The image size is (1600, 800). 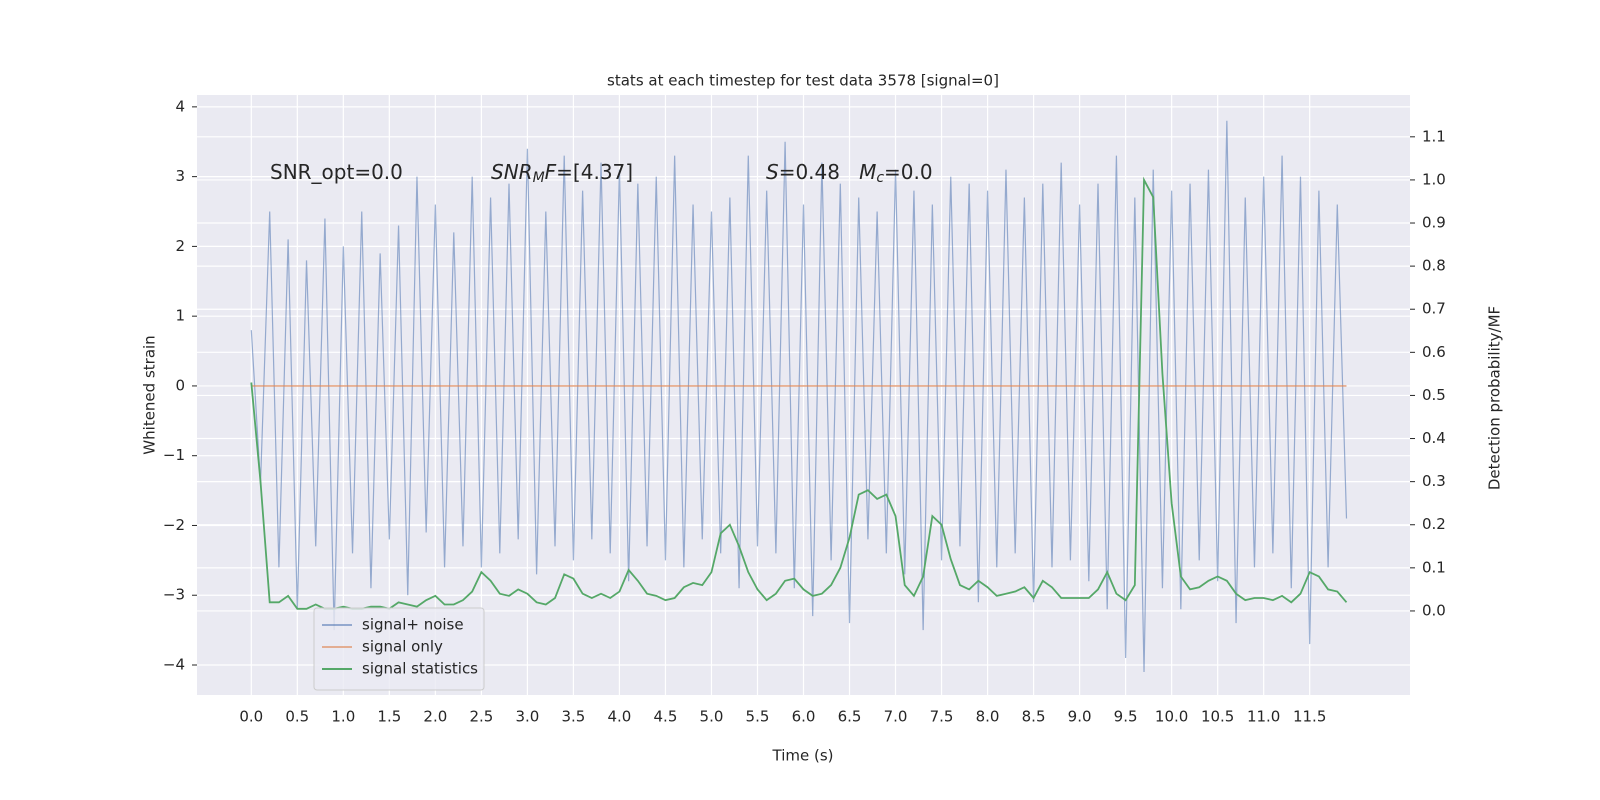 I want to click on x-tick-label: 5.0, so click(x=712, y=717).